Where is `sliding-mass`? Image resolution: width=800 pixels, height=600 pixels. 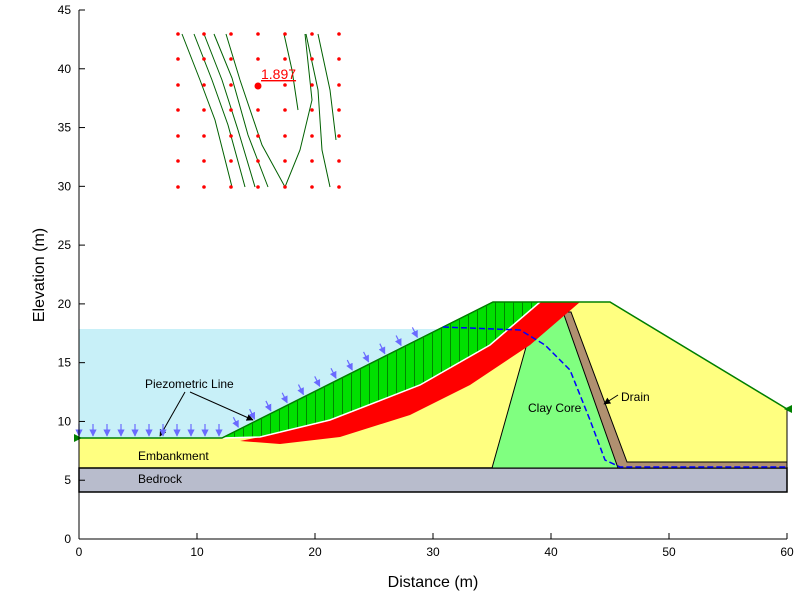 sliding-mass is located at coordinates (381, 370).